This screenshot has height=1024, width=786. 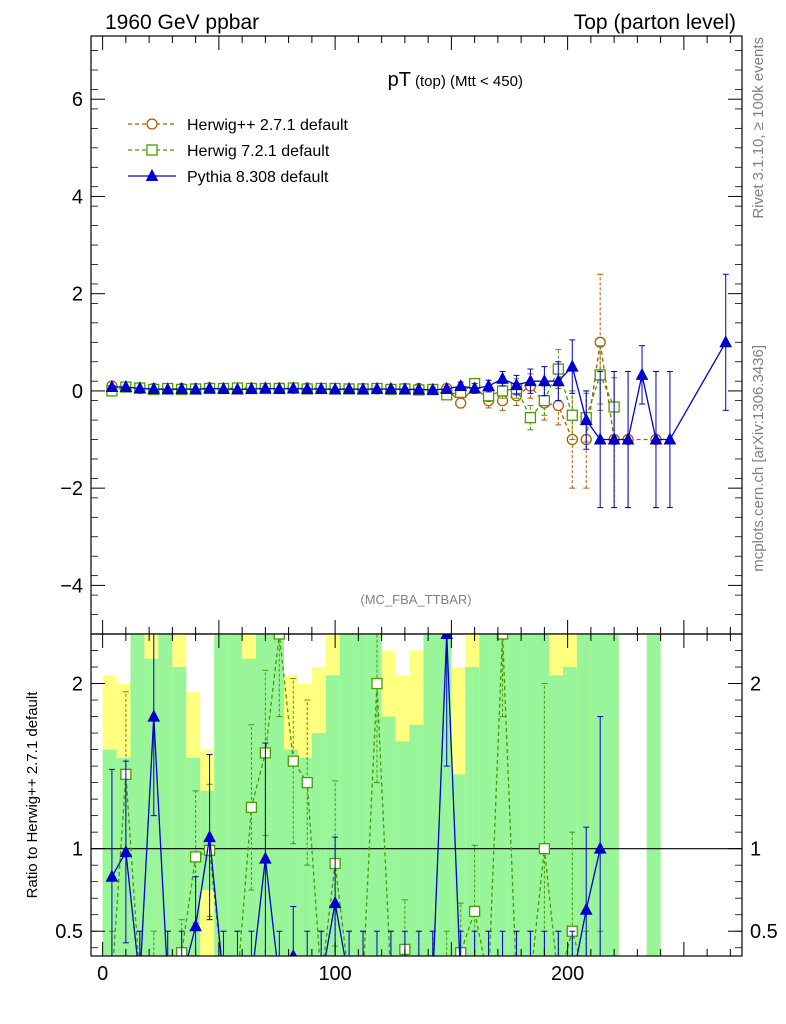 What do you see at coordinates (258, 151) in the screenshot?
I see `legend-entry-label: Herwig 7.2.1 default` at bounding box center [258, 151].